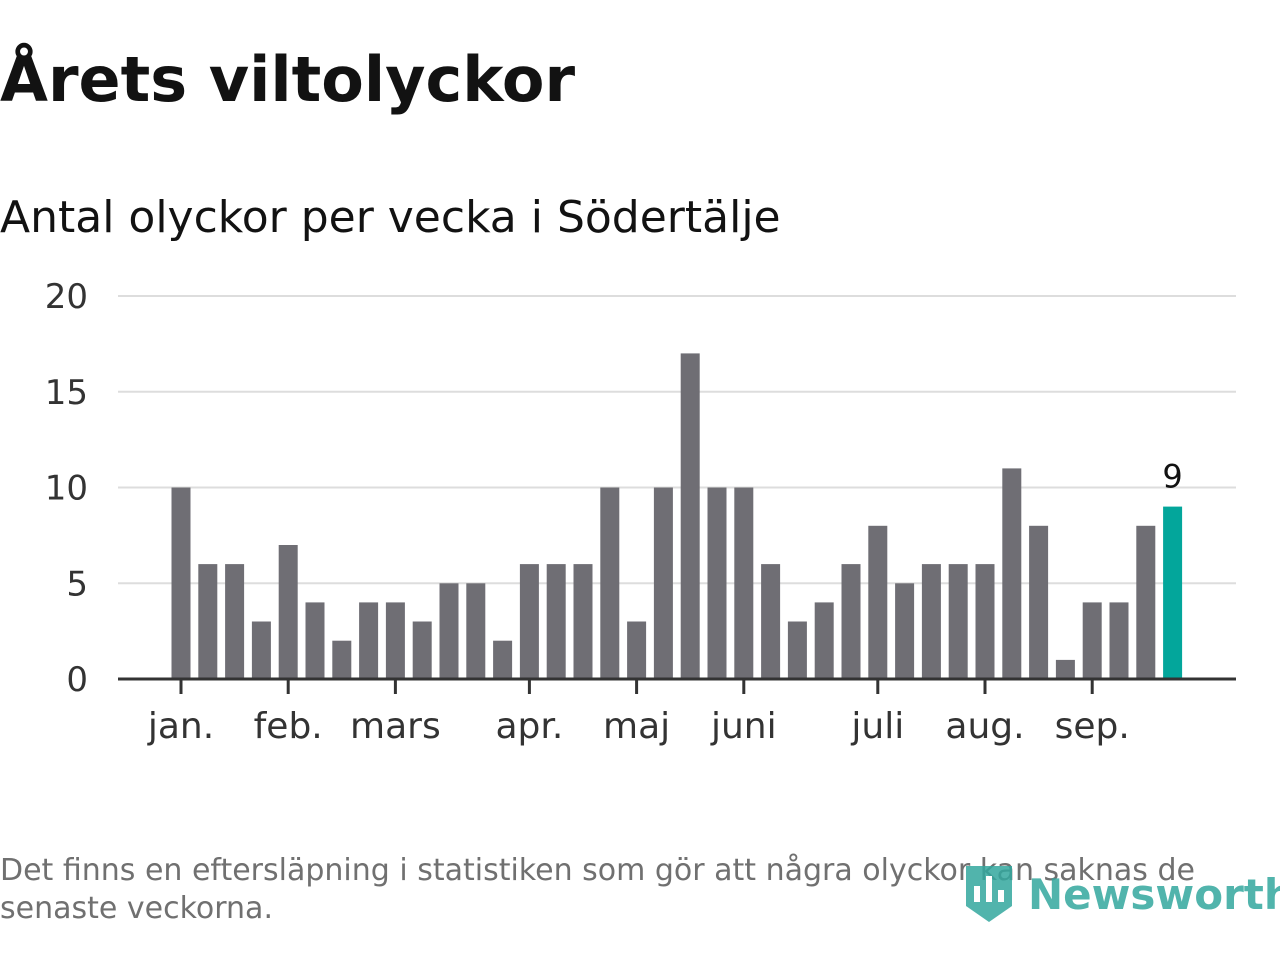 The width and height of the screenshot is (1280, 960). I want to click on newsworthy-logo: Newsworthy, so click(1121, 894).